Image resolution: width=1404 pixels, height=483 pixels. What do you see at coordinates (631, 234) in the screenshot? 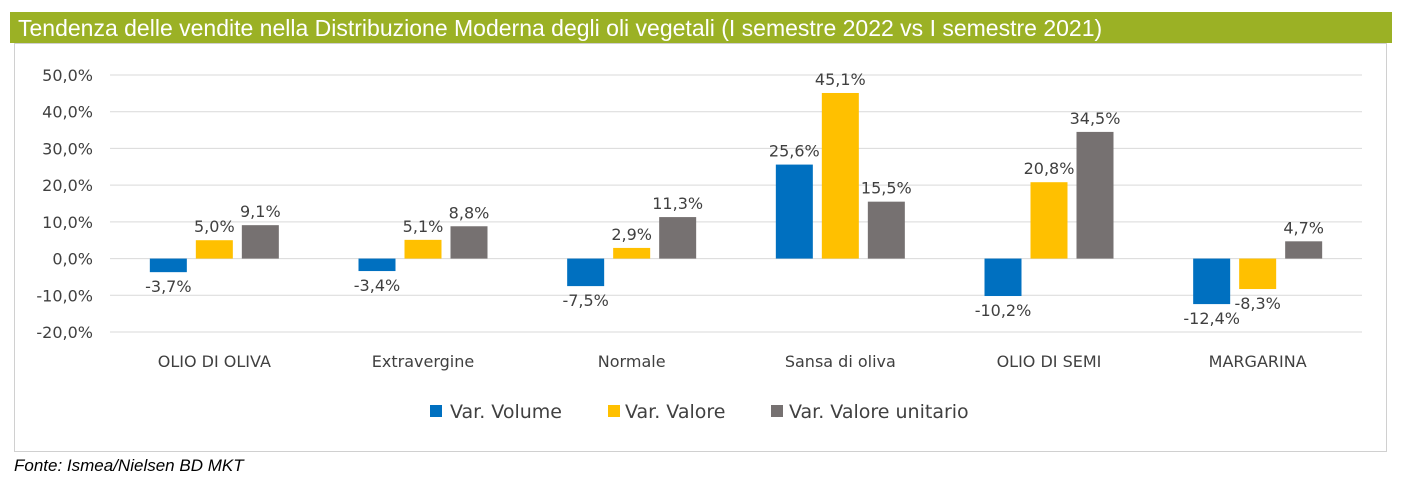
I see `data-label: 2,9%` at bounding box center [631, 234].